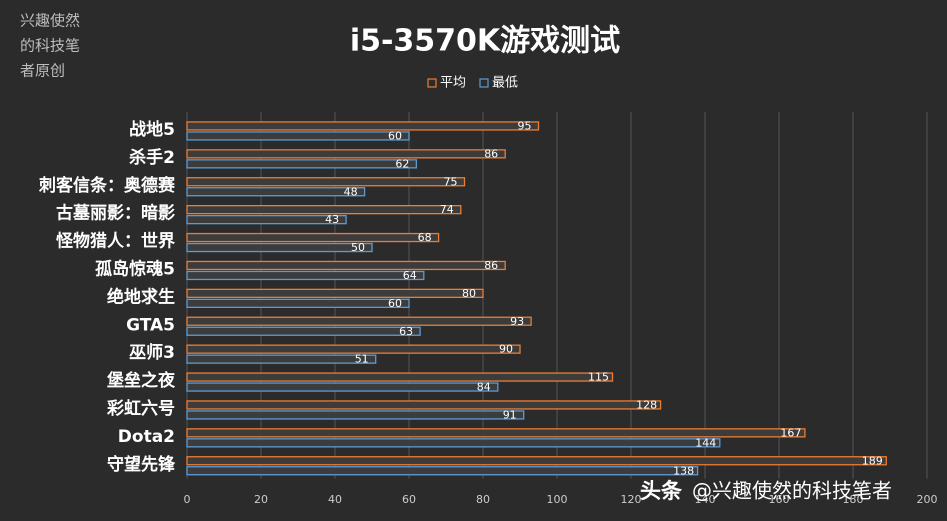 The image size is (947, 521). Describe the element at coordinates (332, 219) in the screenshot. I see `value-label: 43` at that location.